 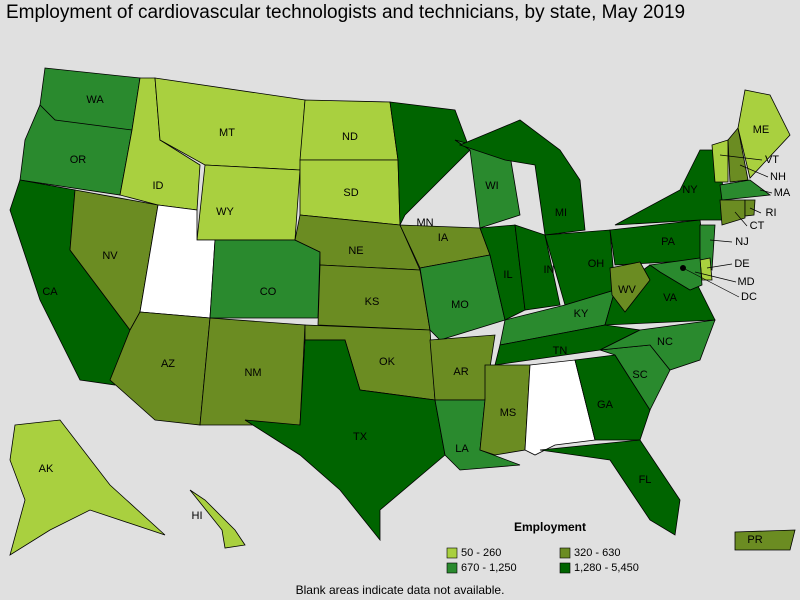 I want to click on state-label: SD, so click(x=350, y=193).